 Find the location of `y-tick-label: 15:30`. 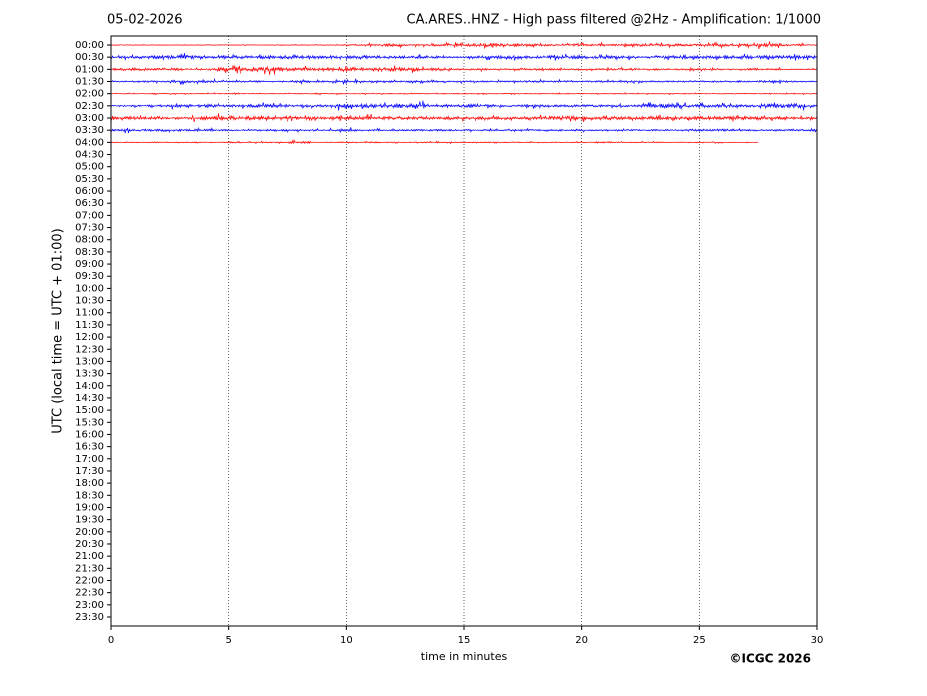

y-tick-label: 15:30 is located at coordinates (89, 422).